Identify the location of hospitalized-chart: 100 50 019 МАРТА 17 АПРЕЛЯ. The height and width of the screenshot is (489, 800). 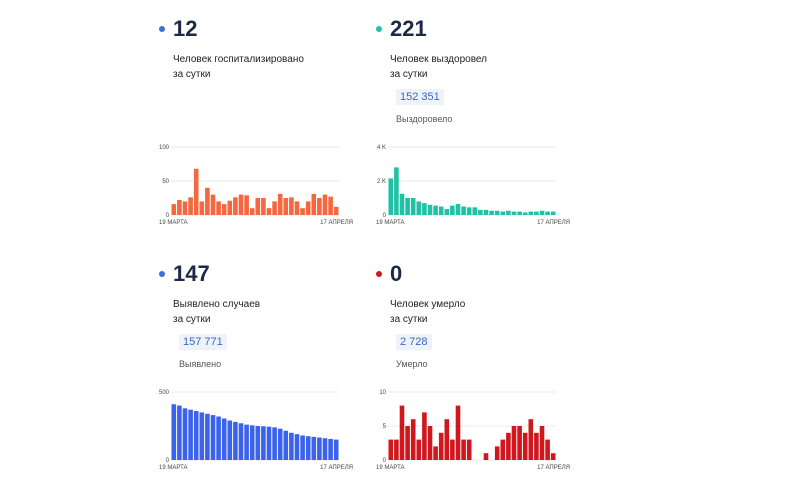
(256, 185).